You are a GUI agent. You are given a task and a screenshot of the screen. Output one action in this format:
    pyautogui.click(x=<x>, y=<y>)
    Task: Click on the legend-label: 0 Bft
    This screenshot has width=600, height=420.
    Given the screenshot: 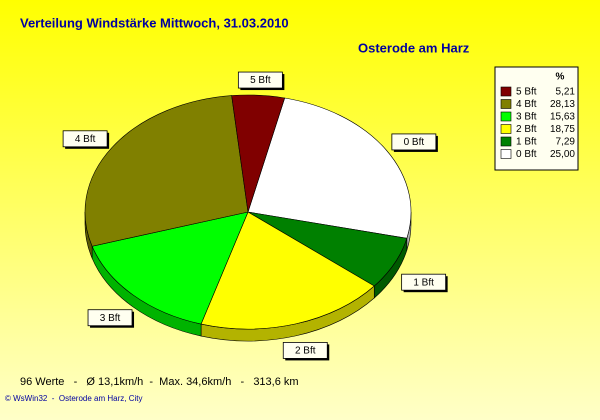 What is the action you would take?
    pyautogui.click(x=526, y=154)
    